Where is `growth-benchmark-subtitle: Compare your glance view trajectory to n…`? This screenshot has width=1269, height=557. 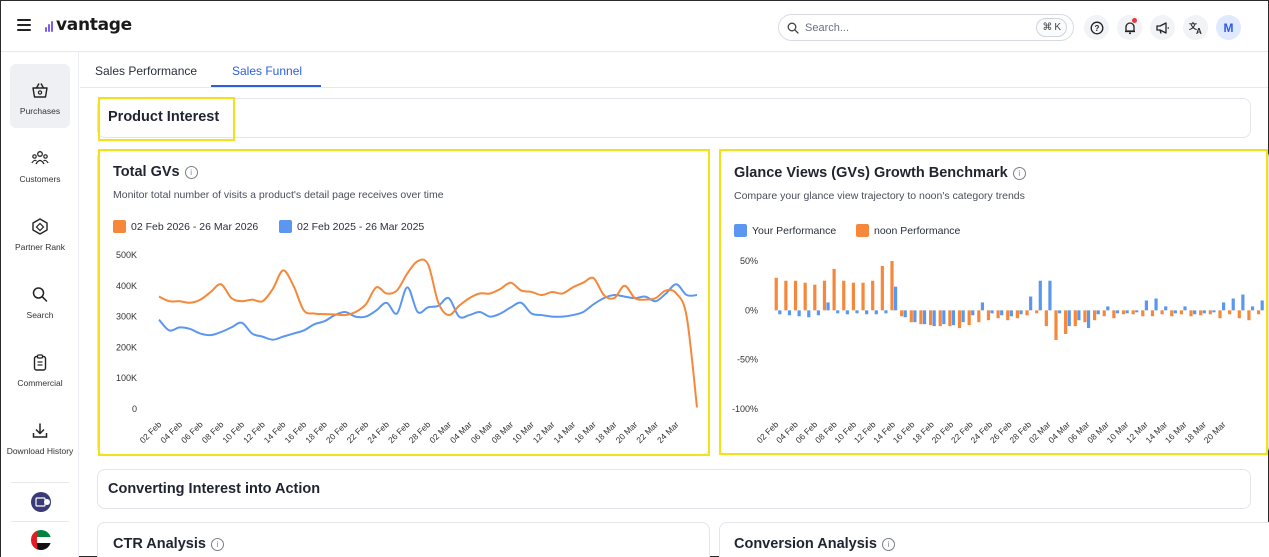
growth-benchmark-subtitle: Compare your glance view trajectory to n… is located at coordinates (879, 196).